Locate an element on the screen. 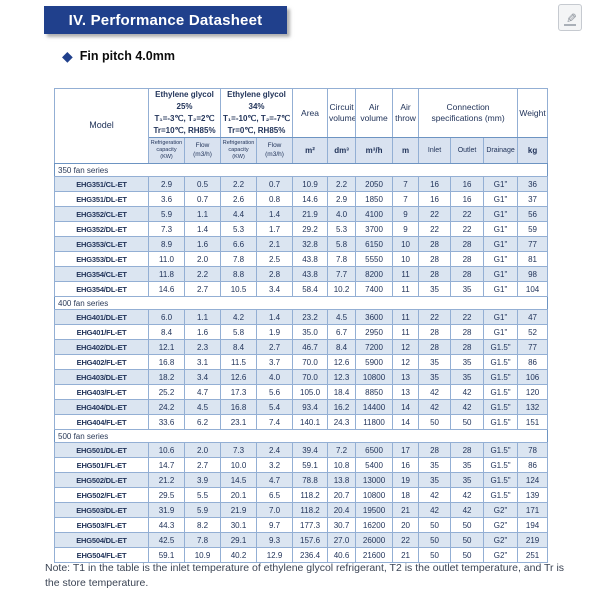  value-cell: 4.5 is located at coordinates (342, 317).